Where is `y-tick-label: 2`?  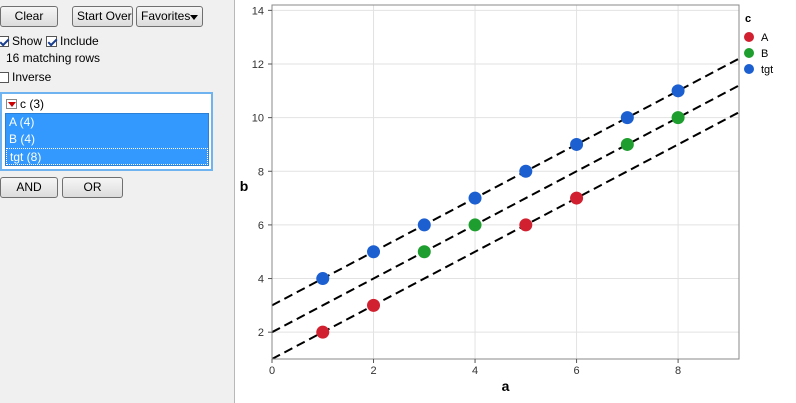
y-tick-label: 2 is located at coordinates (261, 333).